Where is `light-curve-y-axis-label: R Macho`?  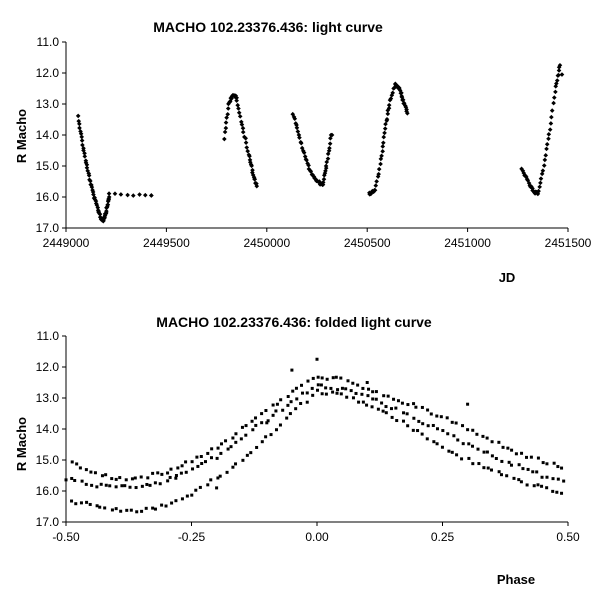 light-curve-y-axis-label: R Macho is located at coordinates (21, 136).